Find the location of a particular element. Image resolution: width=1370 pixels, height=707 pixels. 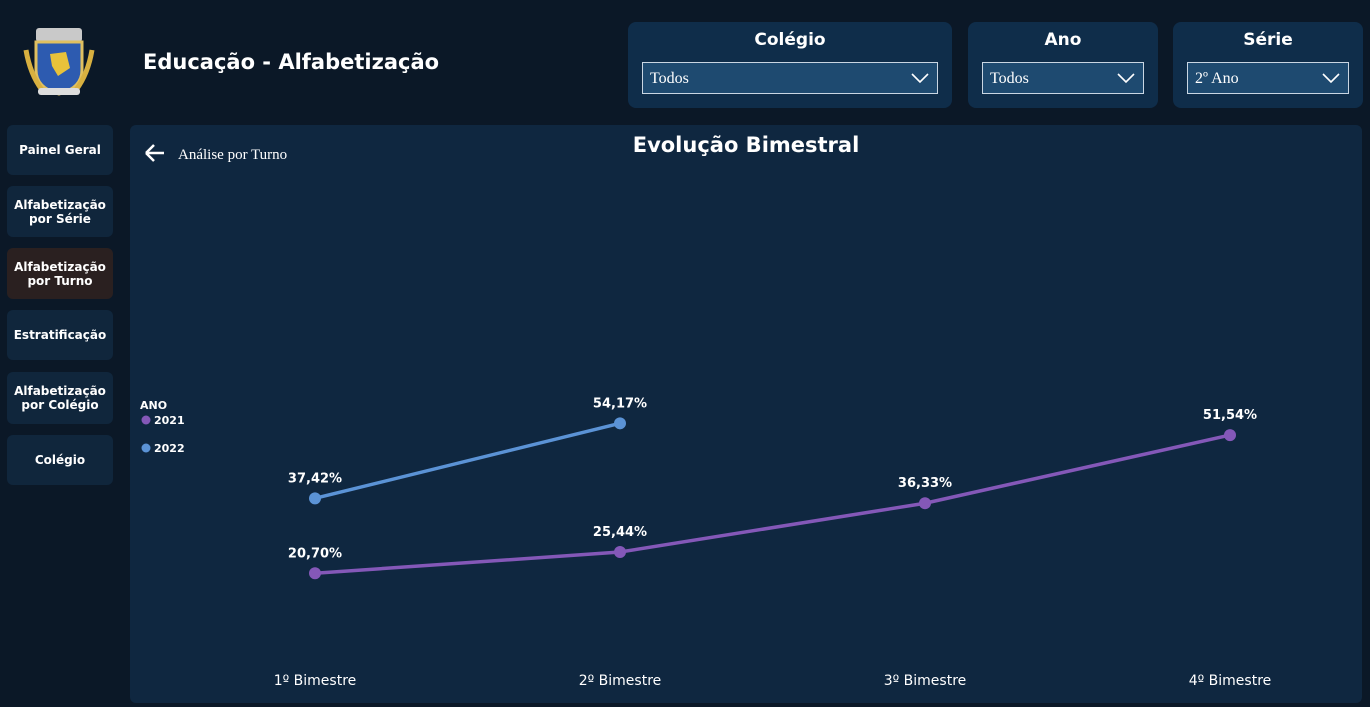

filter: Colégio Todos is located at coordinates (790, 65).